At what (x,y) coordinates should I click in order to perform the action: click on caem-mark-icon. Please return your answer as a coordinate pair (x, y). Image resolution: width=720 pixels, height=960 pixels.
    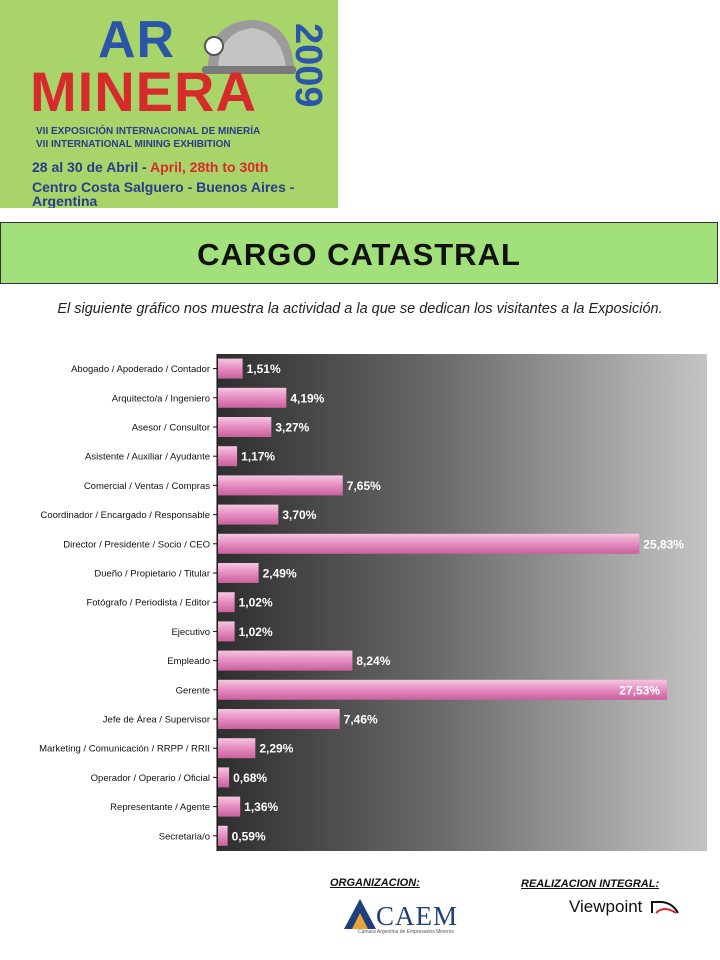
    Looking at the image, I should click on (360, 914).